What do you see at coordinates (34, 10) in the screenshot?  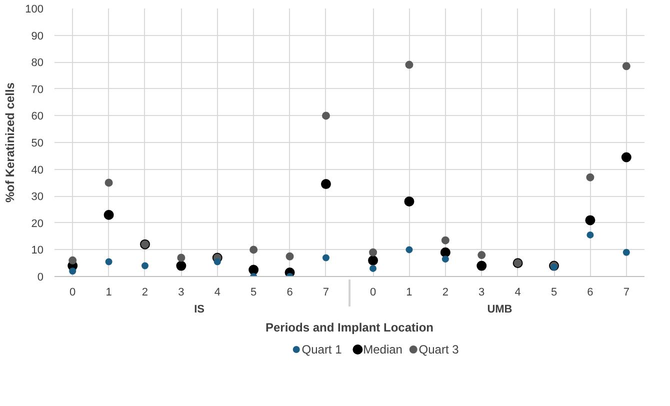 I see `y-tick-label: 100` at bounding box center [34, 10].